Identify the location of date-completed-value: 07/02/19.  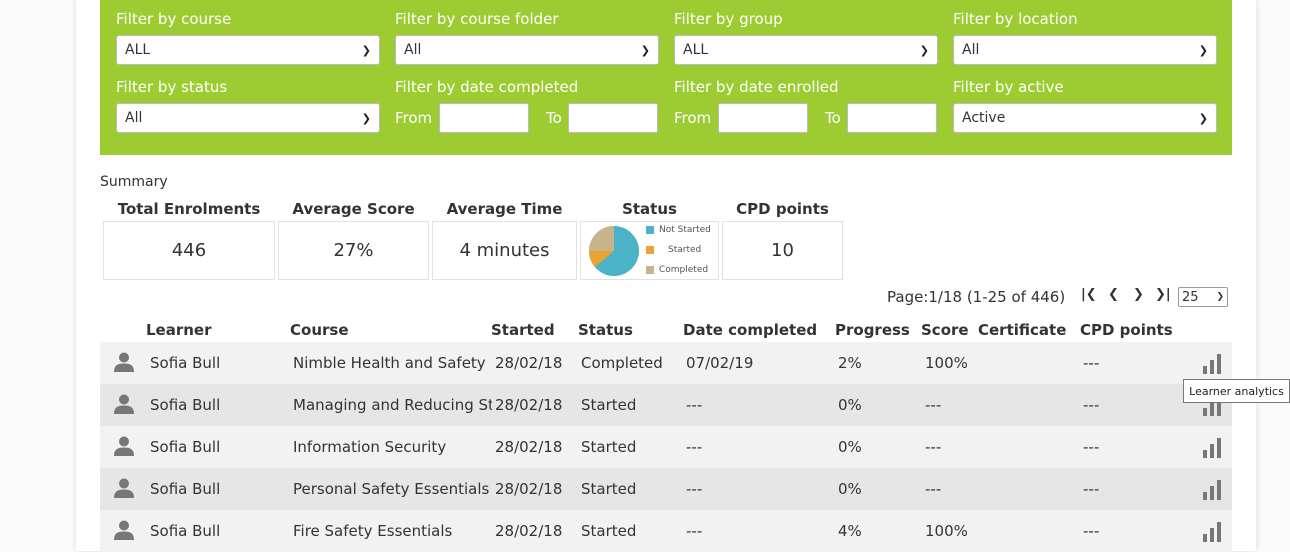
(720, 363).